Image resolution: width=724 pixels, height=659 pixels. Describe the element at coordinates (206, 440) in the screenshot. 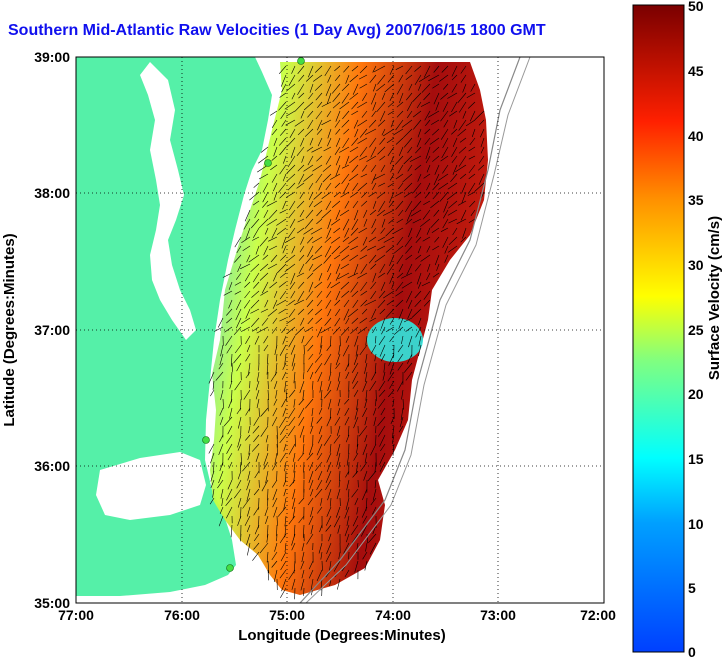

I see `radar-station-marker` at that location.